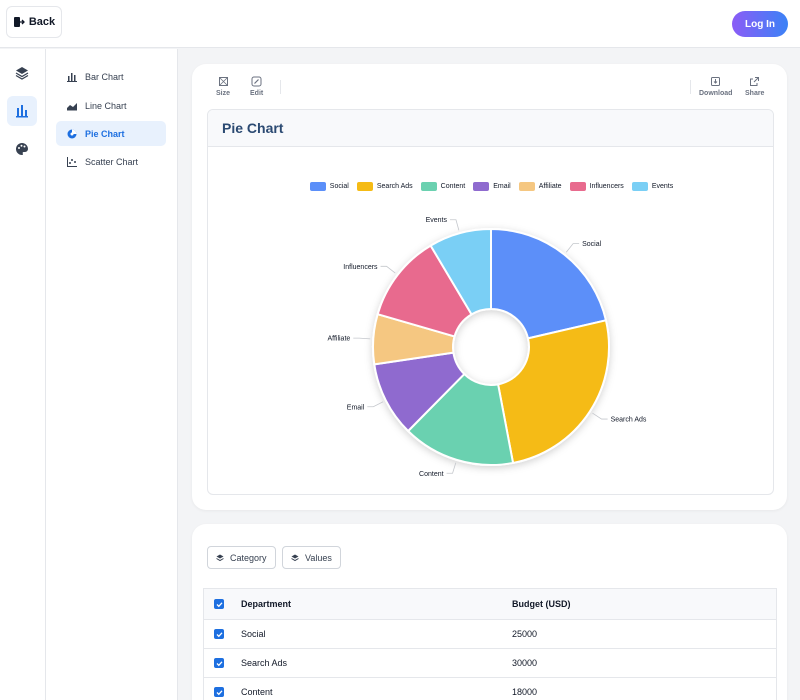  I want to click on slice-label: Affiliate, so click(338, 339).